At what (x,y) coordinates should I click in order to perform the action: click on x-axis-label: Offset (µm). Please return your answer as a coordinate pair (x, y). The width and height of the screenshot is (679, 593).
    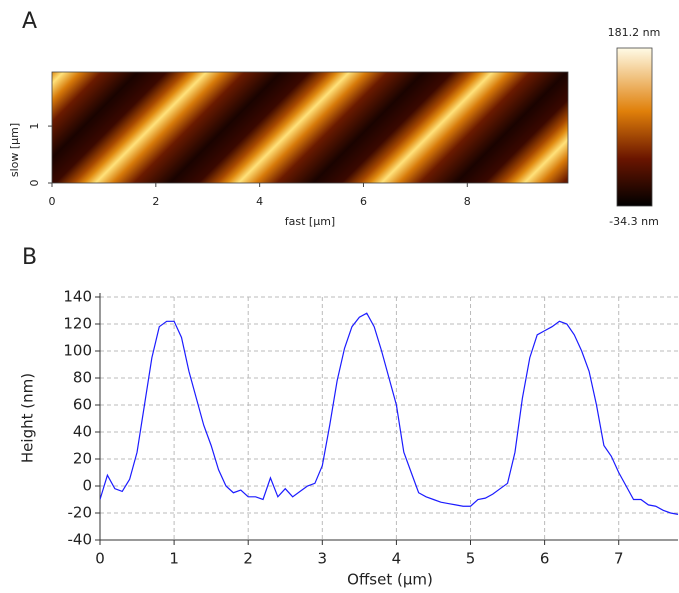
    Looking at the image, I should click on (390, 580).